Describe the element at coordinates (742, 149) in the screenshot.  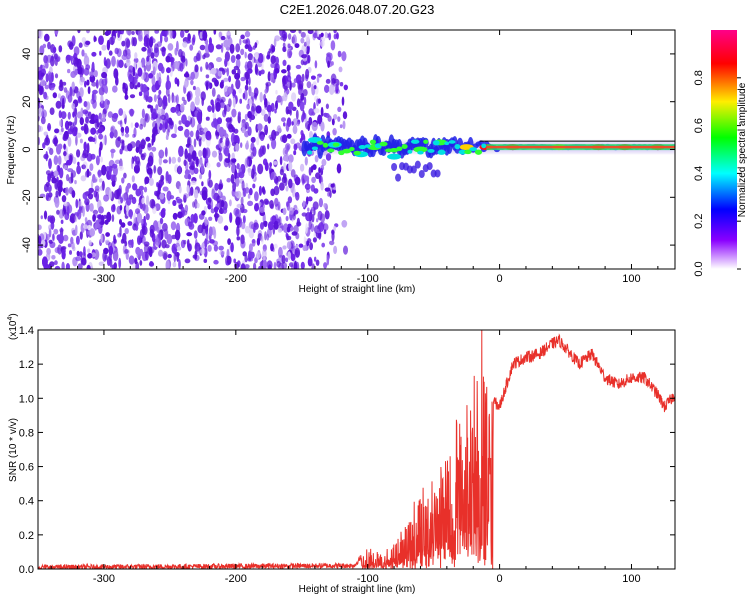
I see `colorbar-label: Normalized spectral amplitude` at that location.